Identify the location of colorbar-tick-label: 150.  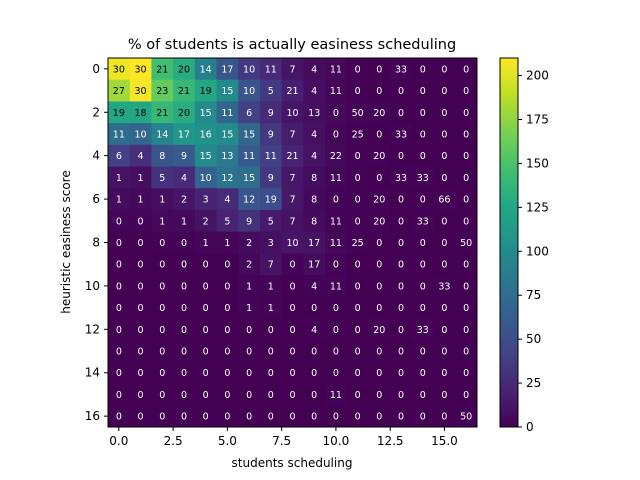
(537, 163).